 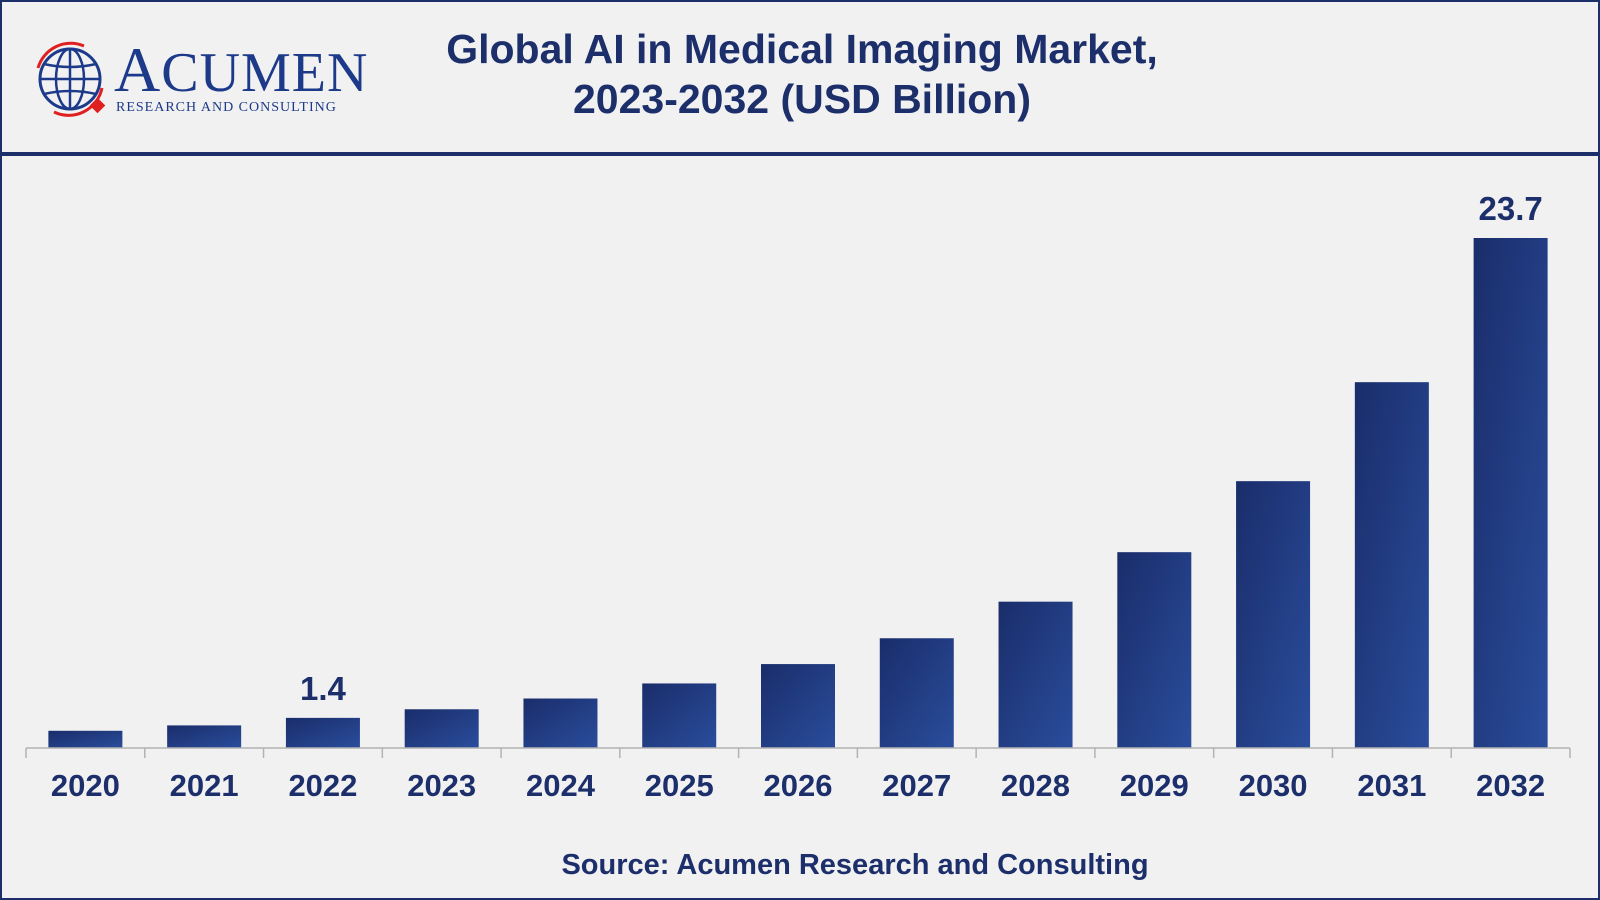 What do you see at coordinates (855, 865) in the screenshot?
I see `source-note: Source: Acumen Research and Consulting` at bounding box center [855, 865].